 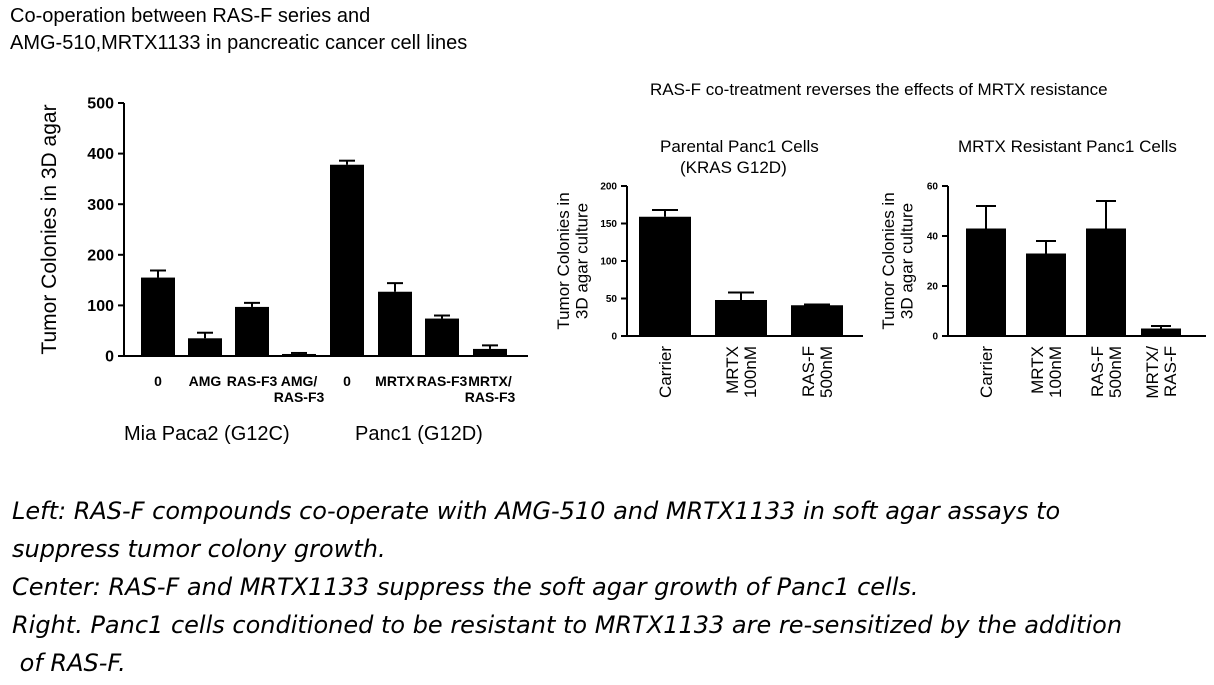 I want to click on right-x-tick-label: MRTX100nM, so click(x=1046, y=372).